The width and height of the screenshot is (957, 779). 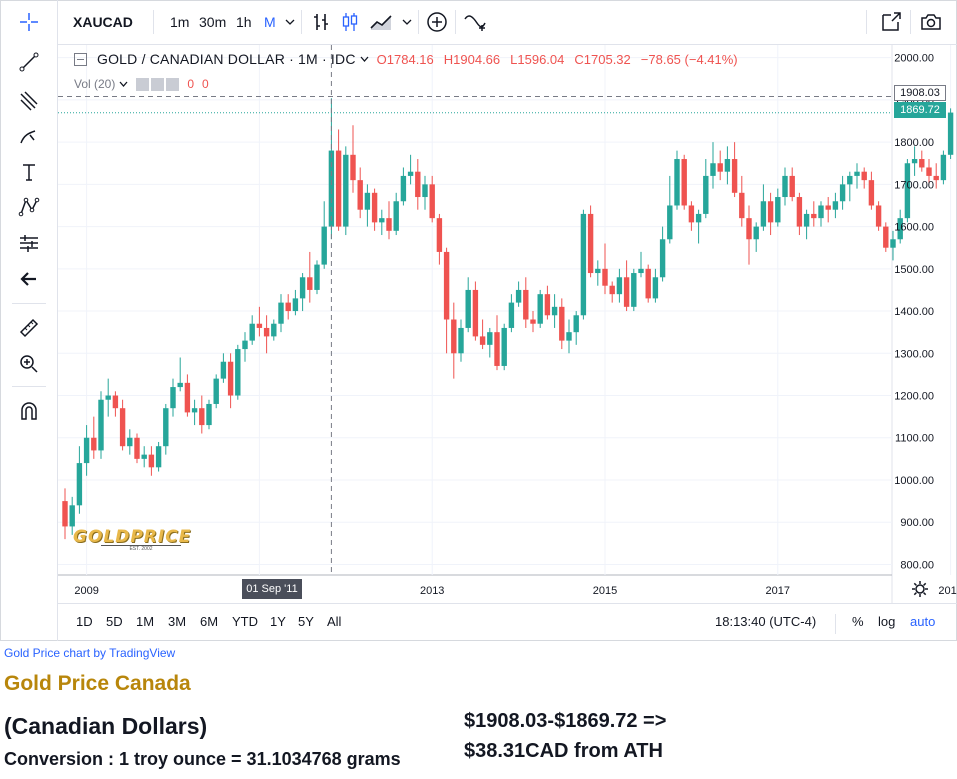 I want to click on candles-style-icon, so click(x=350, y=22).